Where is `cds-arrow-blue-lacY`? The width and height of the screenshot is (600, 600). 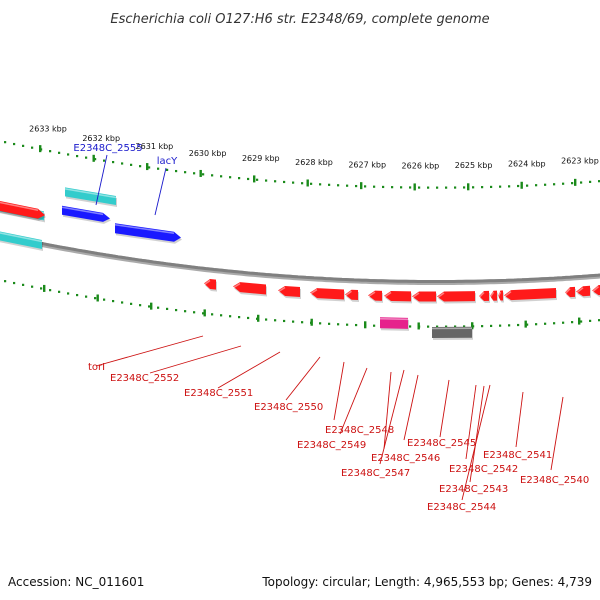
cds-arrow-blue-lacY is located at coordinates (148, 233).